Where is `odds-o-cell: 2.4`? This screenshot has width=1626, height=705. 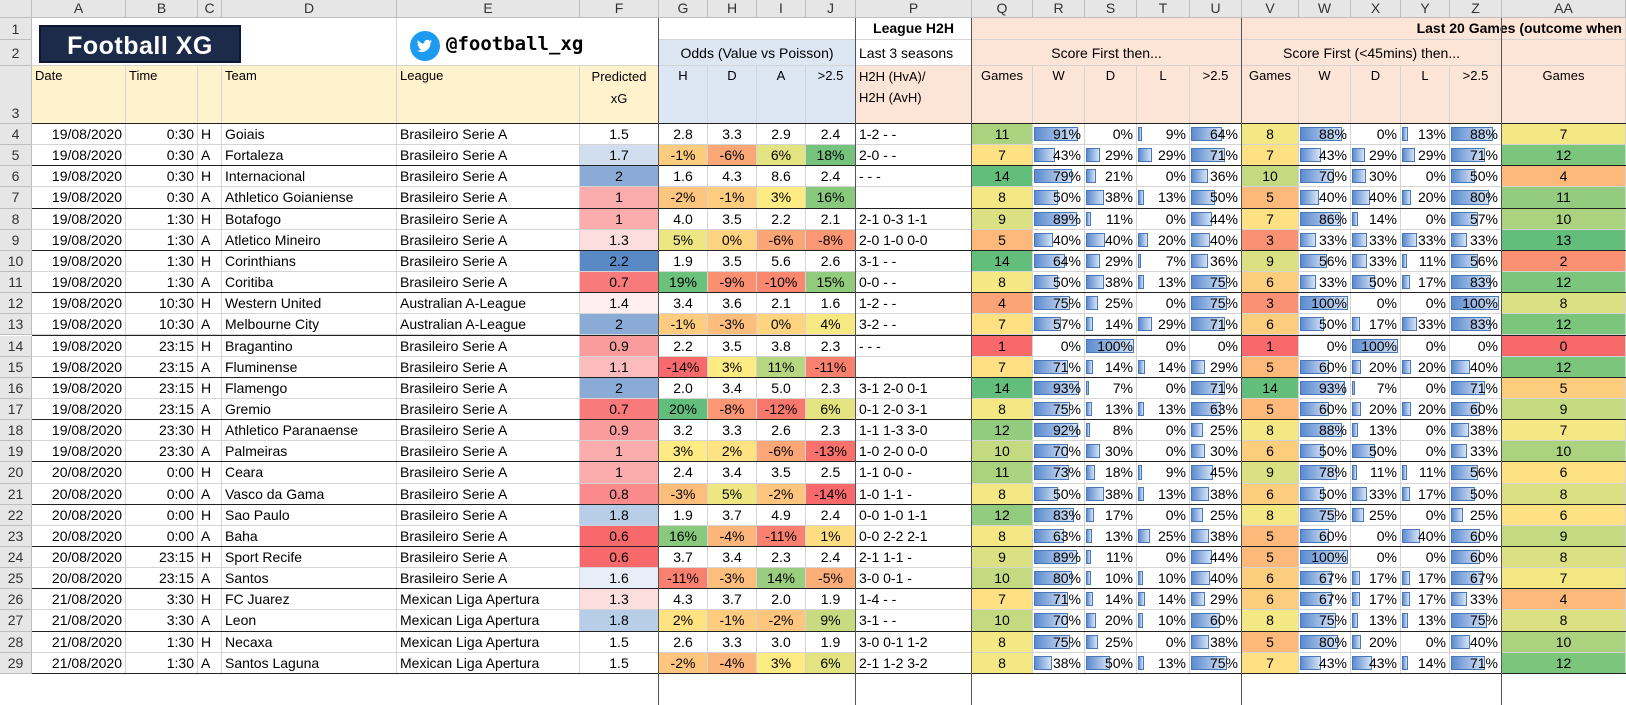 odds-o-cell: 2.4 is located at coordinates (831, 177).